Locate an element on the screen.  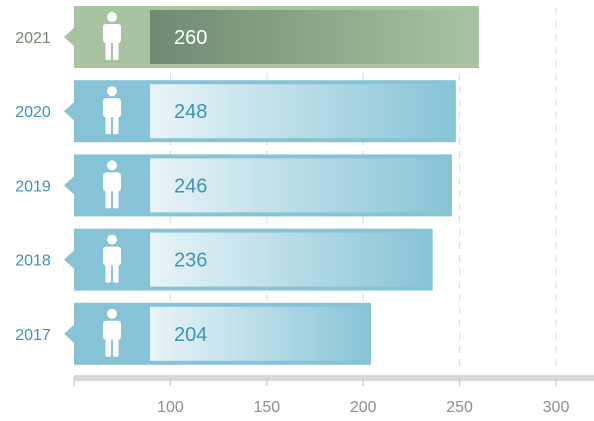
x-tick-label: 250 is located at coordinates (459, 407).